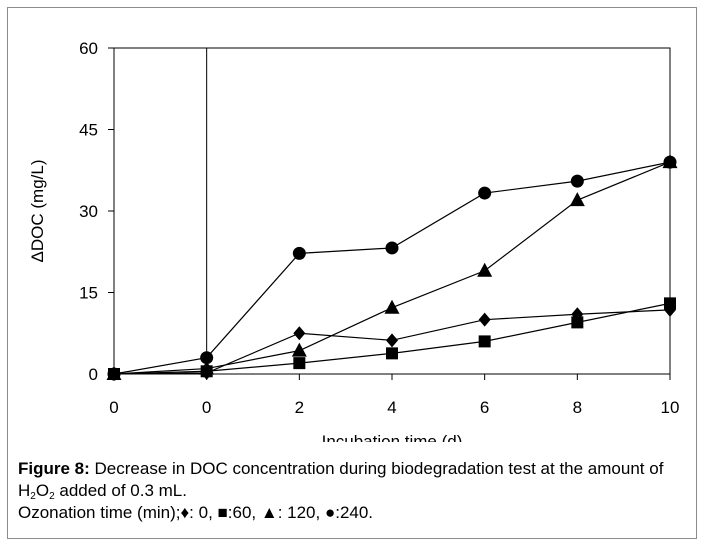  What do you see at coordinates (52, 496) in the screenshot?
I see `caption-subscript-2: 2` at bounding box center [52, 496].